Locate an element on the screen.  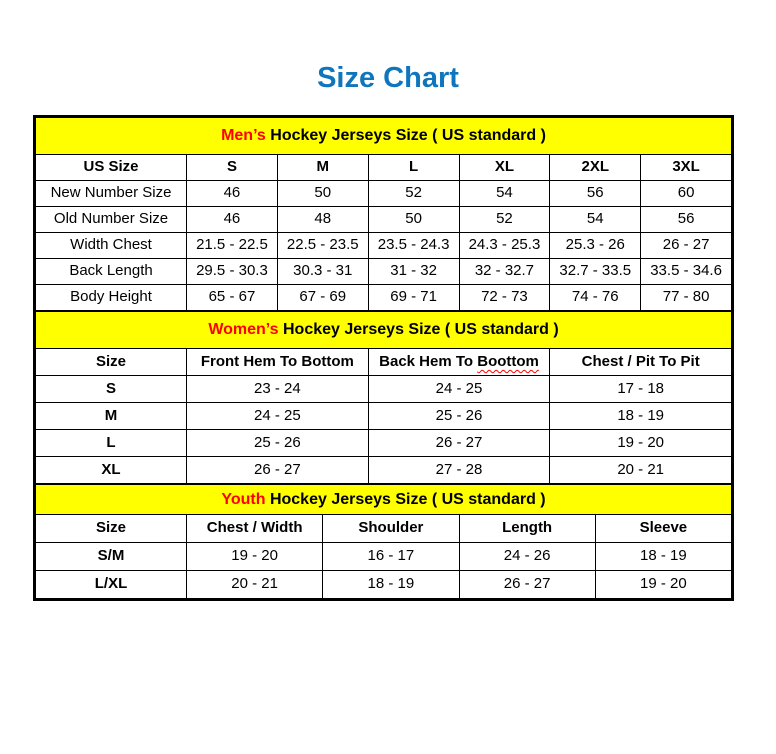
womens-value-cell: 20 - 21 is located at coordinates (640, 470).